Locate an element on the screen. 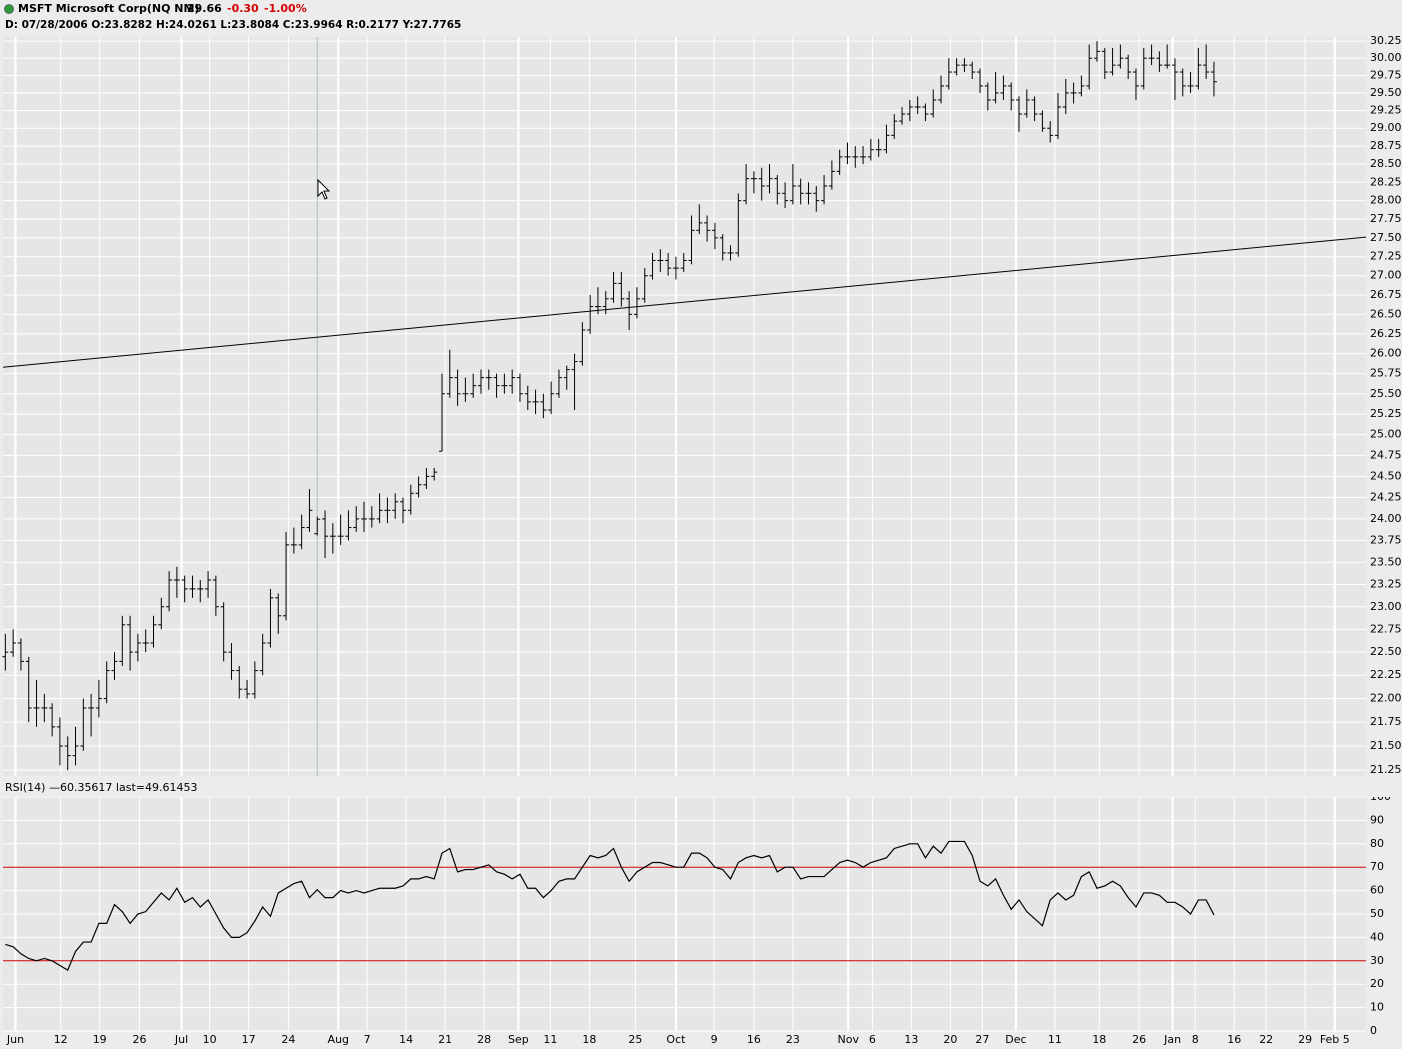  y-tick-label: 29.50 is located at coordinates (1386, 92).